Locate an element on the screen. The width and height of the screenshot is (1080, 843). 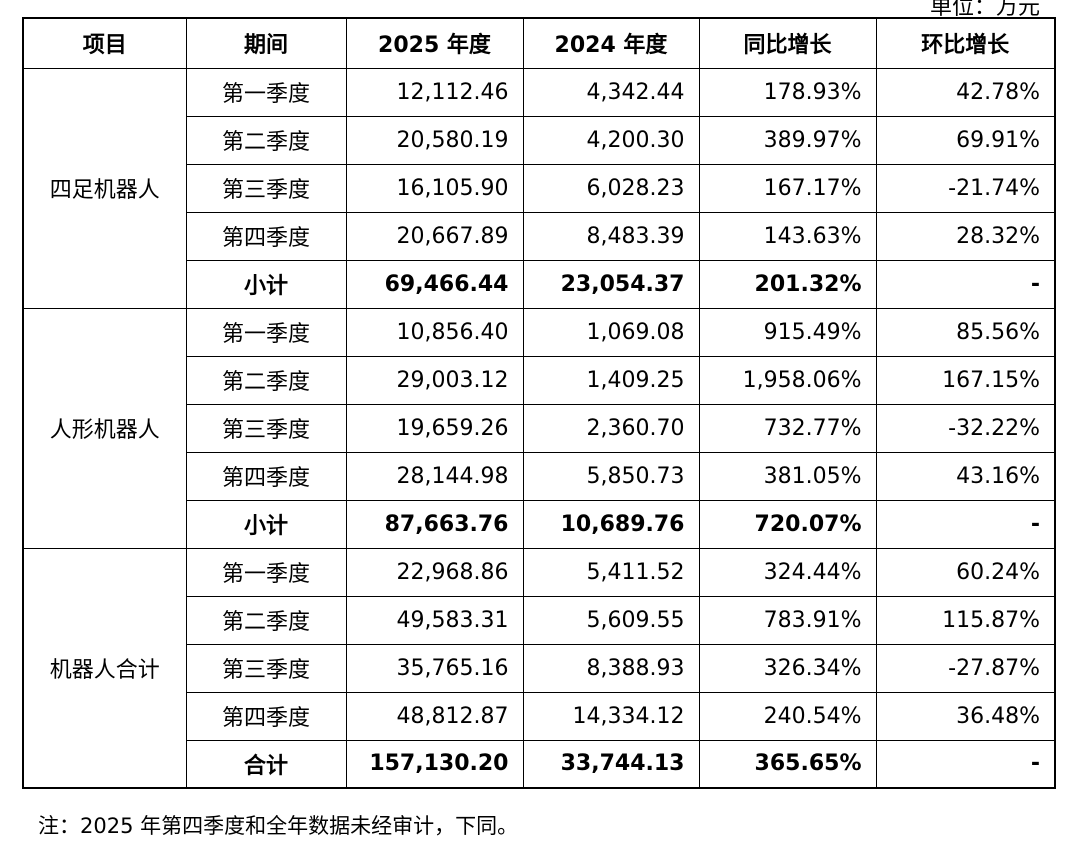
value-cell: 10,856.40 is located at coordinates (434, 332).